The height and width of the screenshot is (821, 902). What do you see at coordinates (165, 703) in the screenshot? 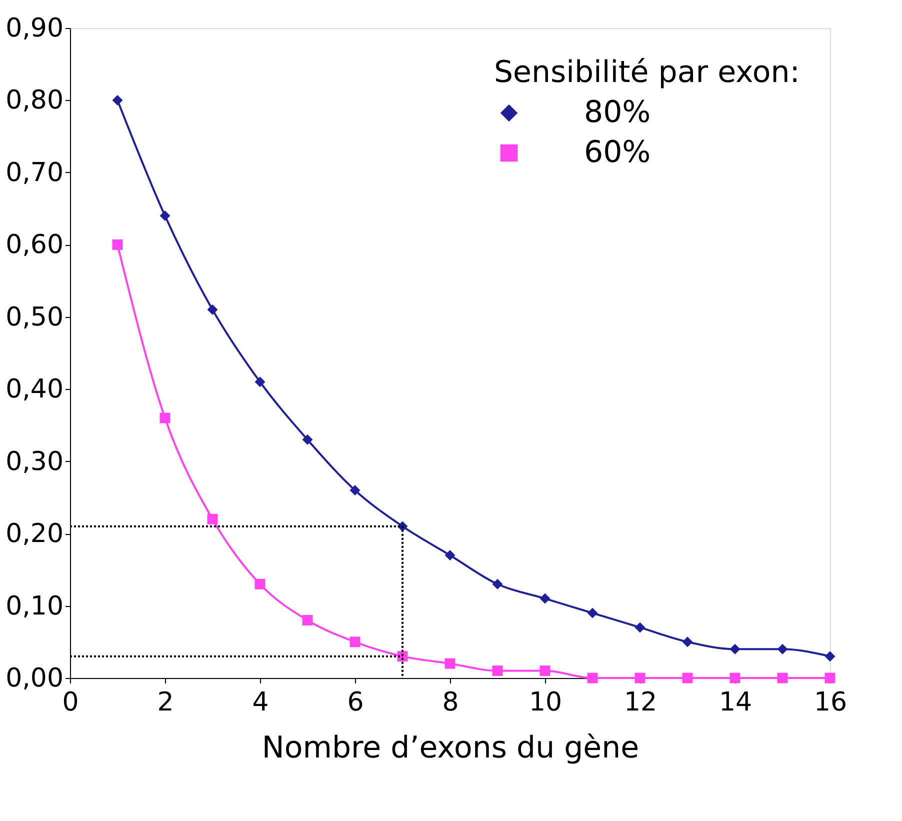
I see `x-tick-label: 2` at bounding box center [165, 703].